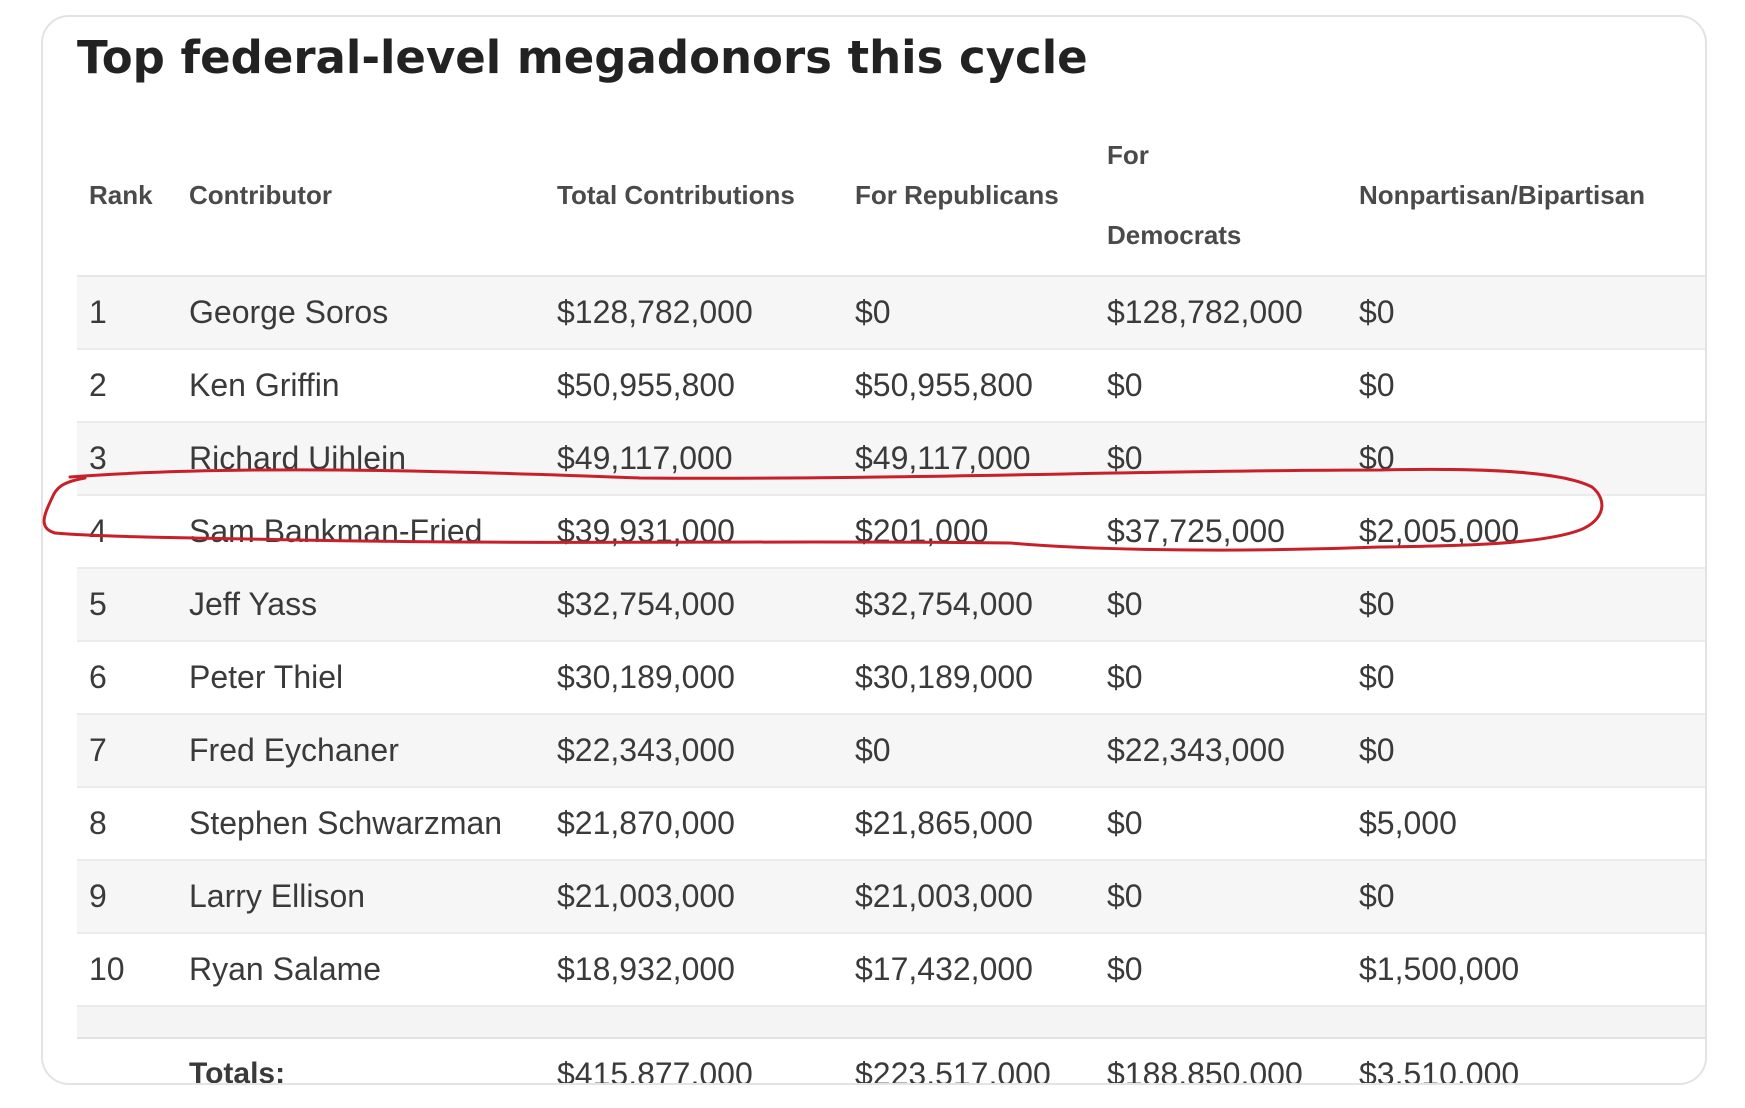  I want to click on totals-nonpartisan-cell: $3,510,000, so click(1526, 1060).